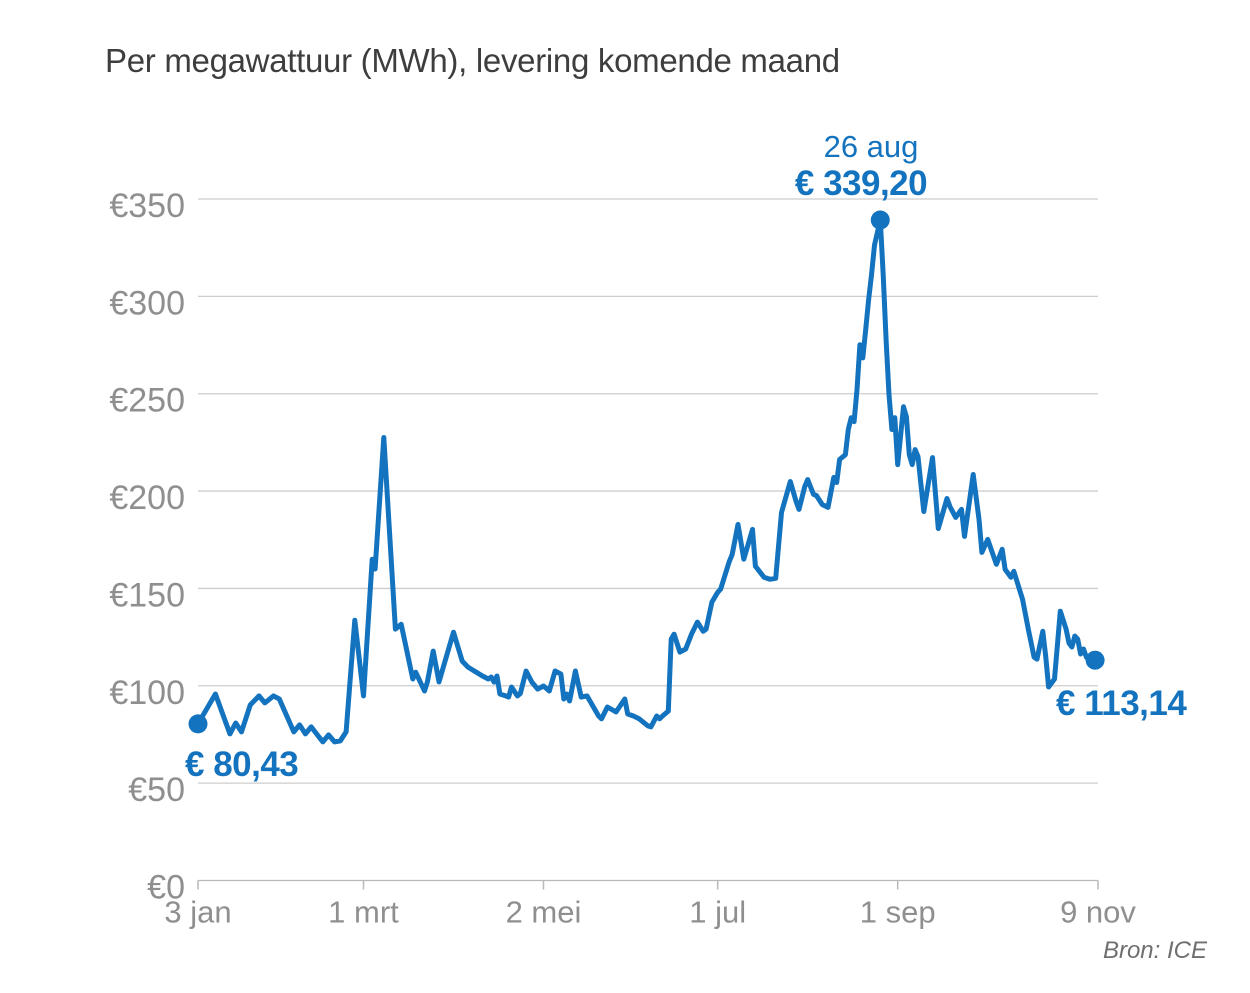  What do you see at coordinates (147, 401) in the screenshot?
I see `y-tick-label: €250` at bounding box center [147, 401].